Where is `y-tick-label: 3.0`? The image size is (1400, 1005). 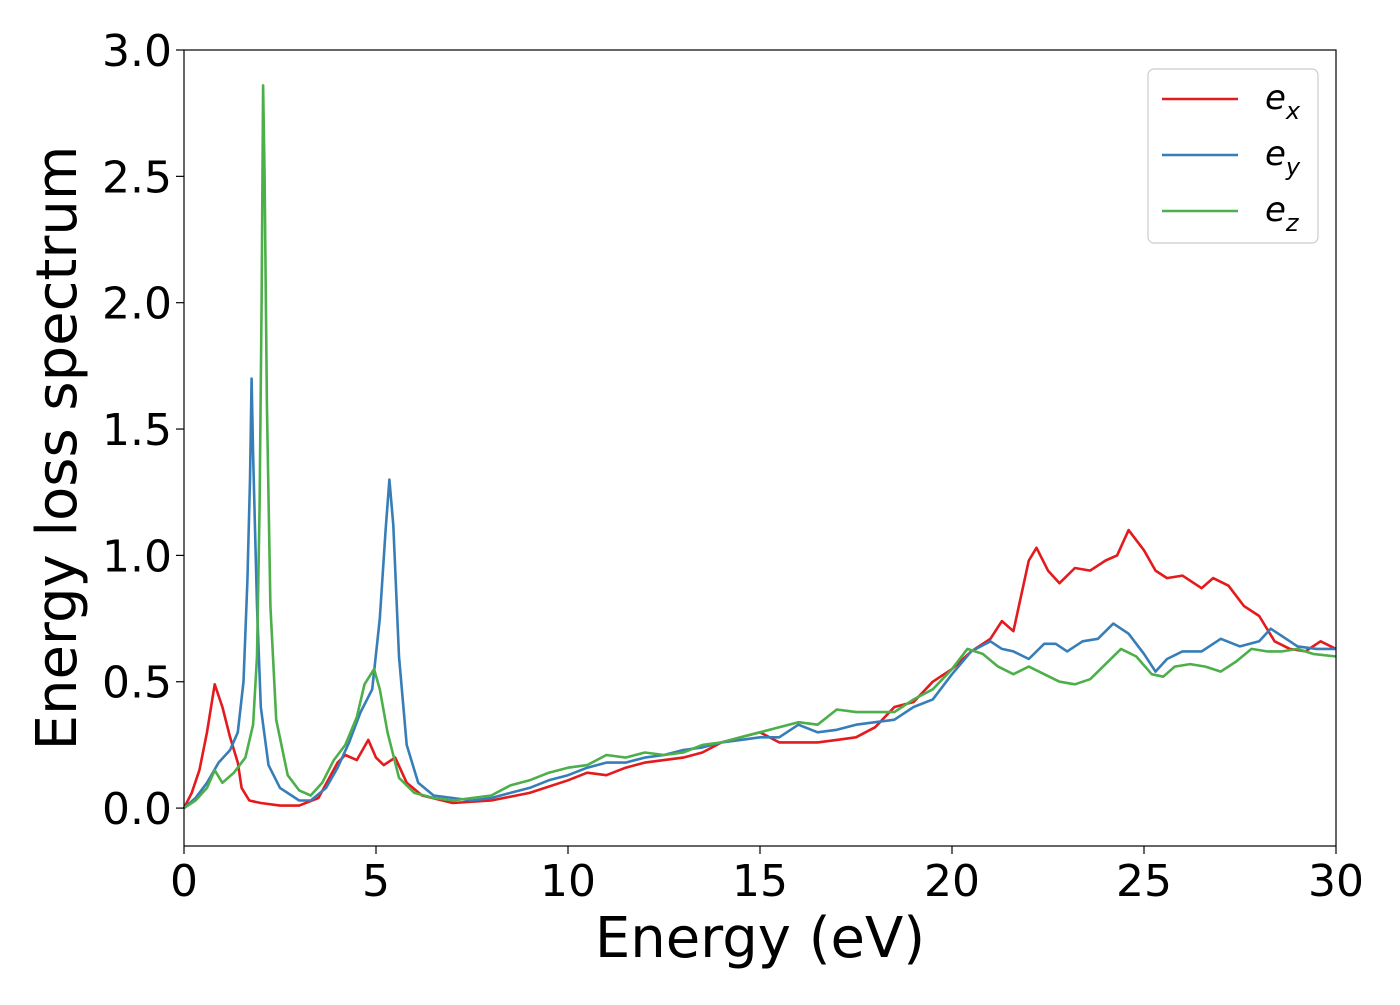 y-tick-label: 3.0 is located at coordinates (137, 51).